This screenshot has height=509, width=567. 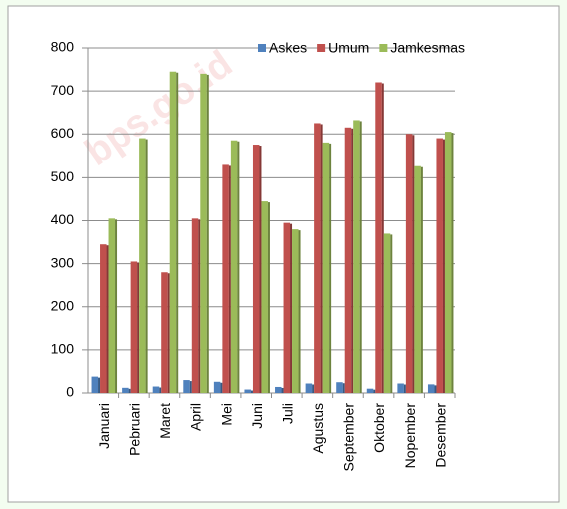 What do you see at coordinates (104, 426) in the screenshot?
I see `x-tick-label: Januari` at bounding box center [104, 426].